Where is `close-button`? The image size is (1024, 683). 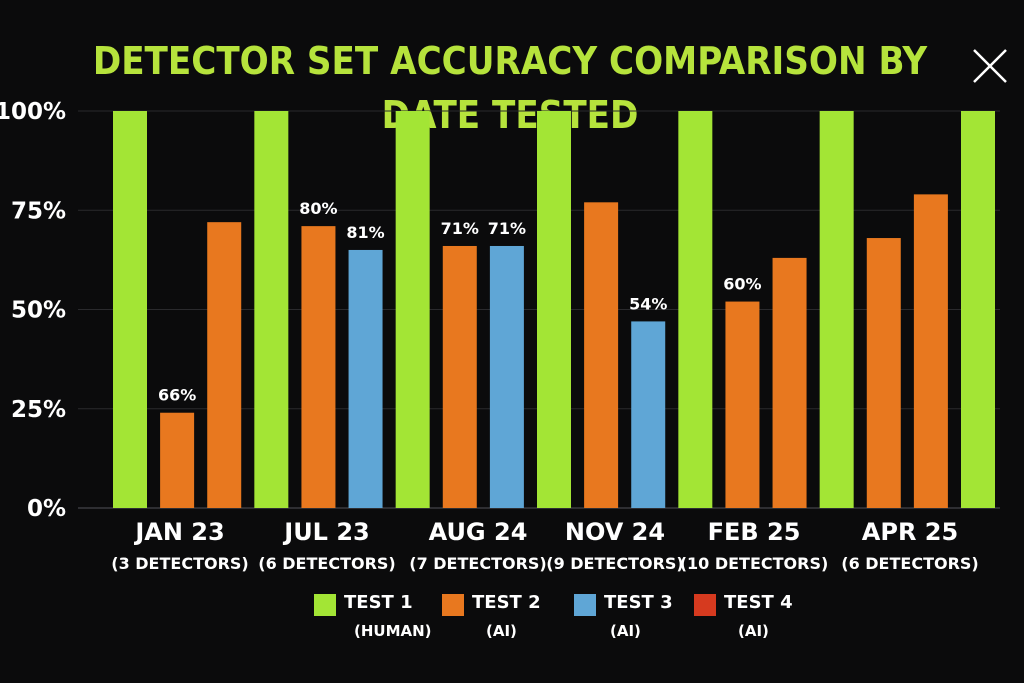
close-button is located at coordinates (990, 66).